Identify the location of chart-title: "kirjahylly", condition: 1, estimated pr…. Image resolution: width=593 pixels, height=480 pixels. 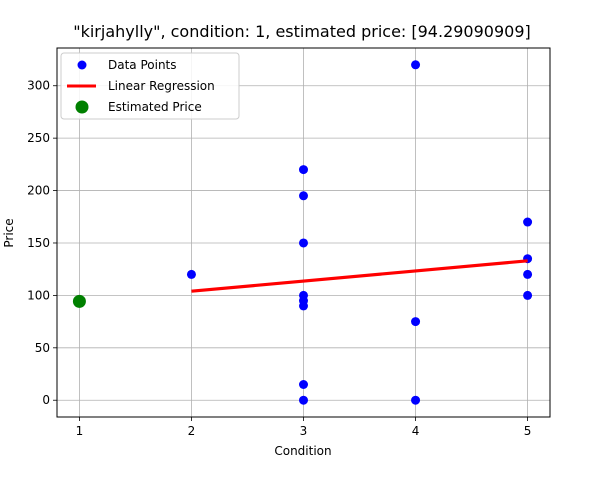
(302, 31).